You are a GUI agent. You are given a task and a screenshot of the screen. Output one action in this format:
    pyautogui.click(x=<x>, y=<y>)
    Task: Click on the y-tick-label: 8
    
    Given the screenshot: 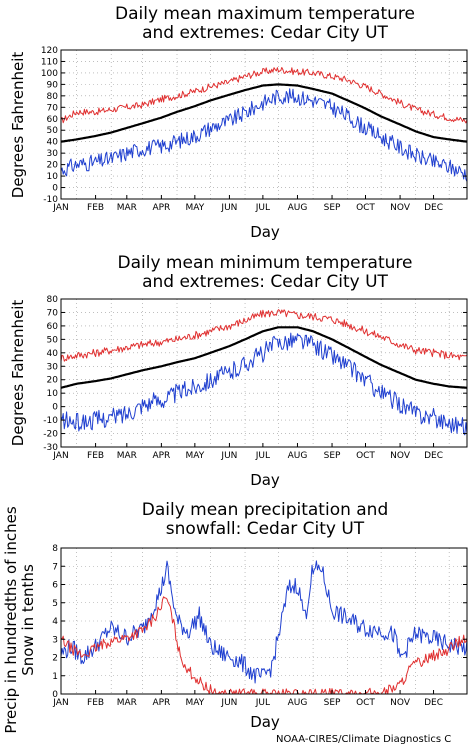 What is the action you would take?
    pyautogui.click(x=55, y=549)
    